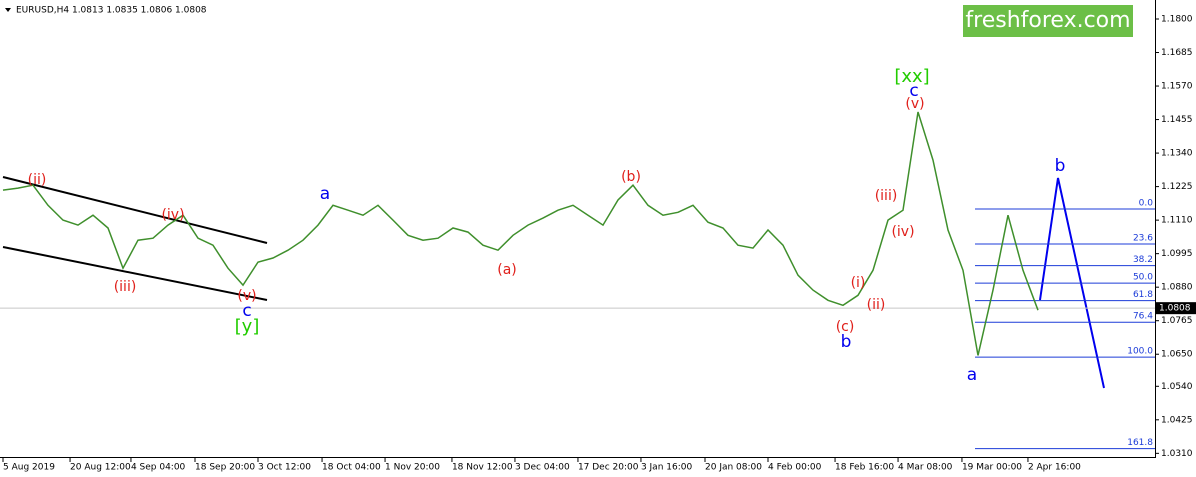 The width and height of the screenshot is (1196, 477). I want to click on x-tick-label: 4 Mar 08:00, so click(925, 468).